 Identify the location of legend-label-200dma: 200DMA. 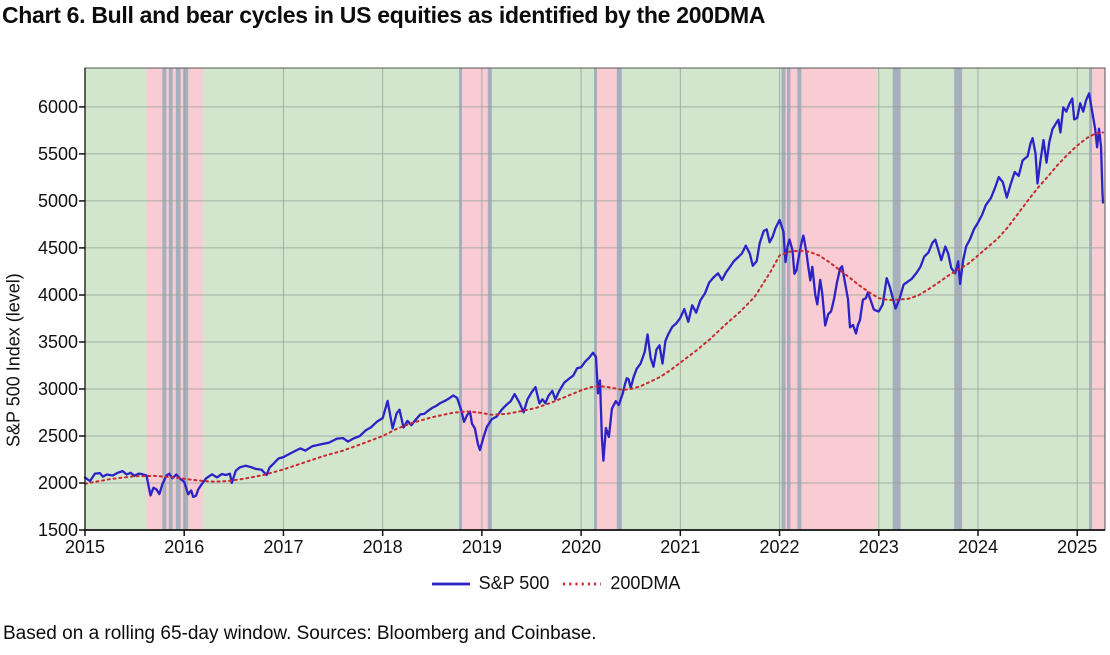
(645, 583).